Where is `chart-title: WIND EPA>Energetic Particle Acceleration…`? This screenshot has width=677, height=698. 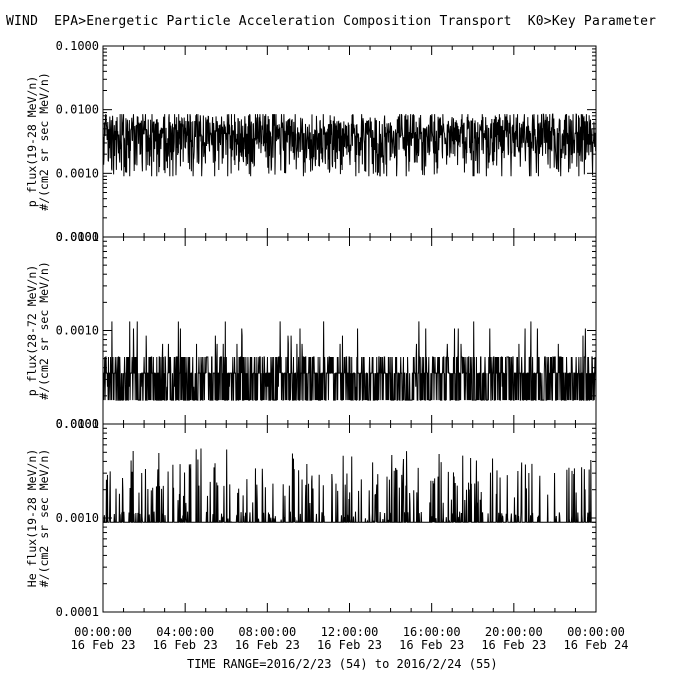
chart-title: WIND EPA>Energetic Particle Acceleration… is located at coordinates (331, 21).